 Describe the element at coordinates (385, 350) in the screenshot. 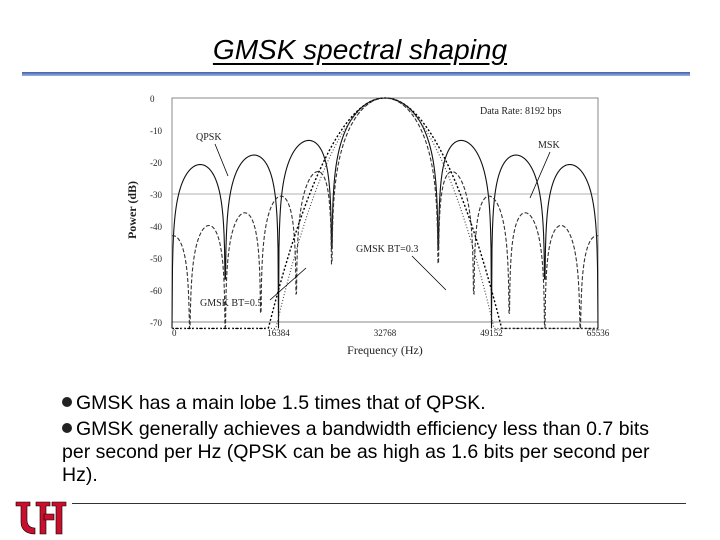

I see `x-axis-label: Frequency (Hz)` at that location.